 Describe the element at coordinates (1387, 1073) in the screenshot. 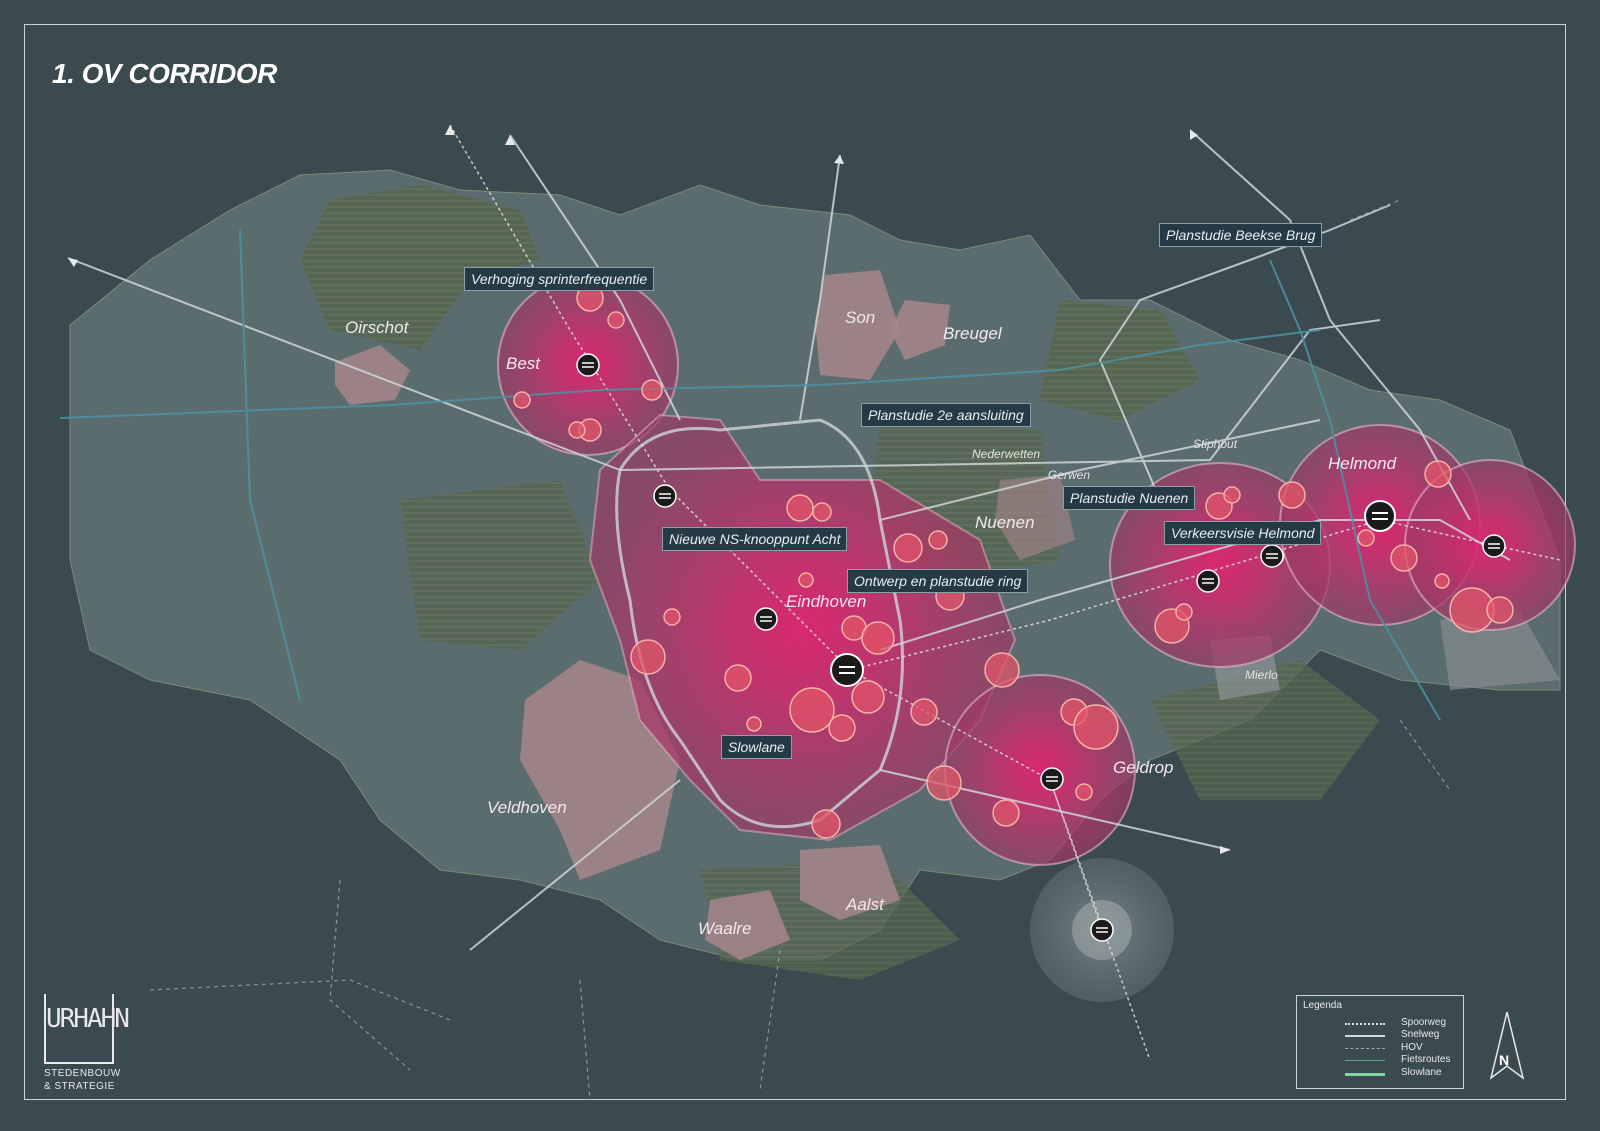

I see `legend-item-slowlane: Slowlane` at that location.